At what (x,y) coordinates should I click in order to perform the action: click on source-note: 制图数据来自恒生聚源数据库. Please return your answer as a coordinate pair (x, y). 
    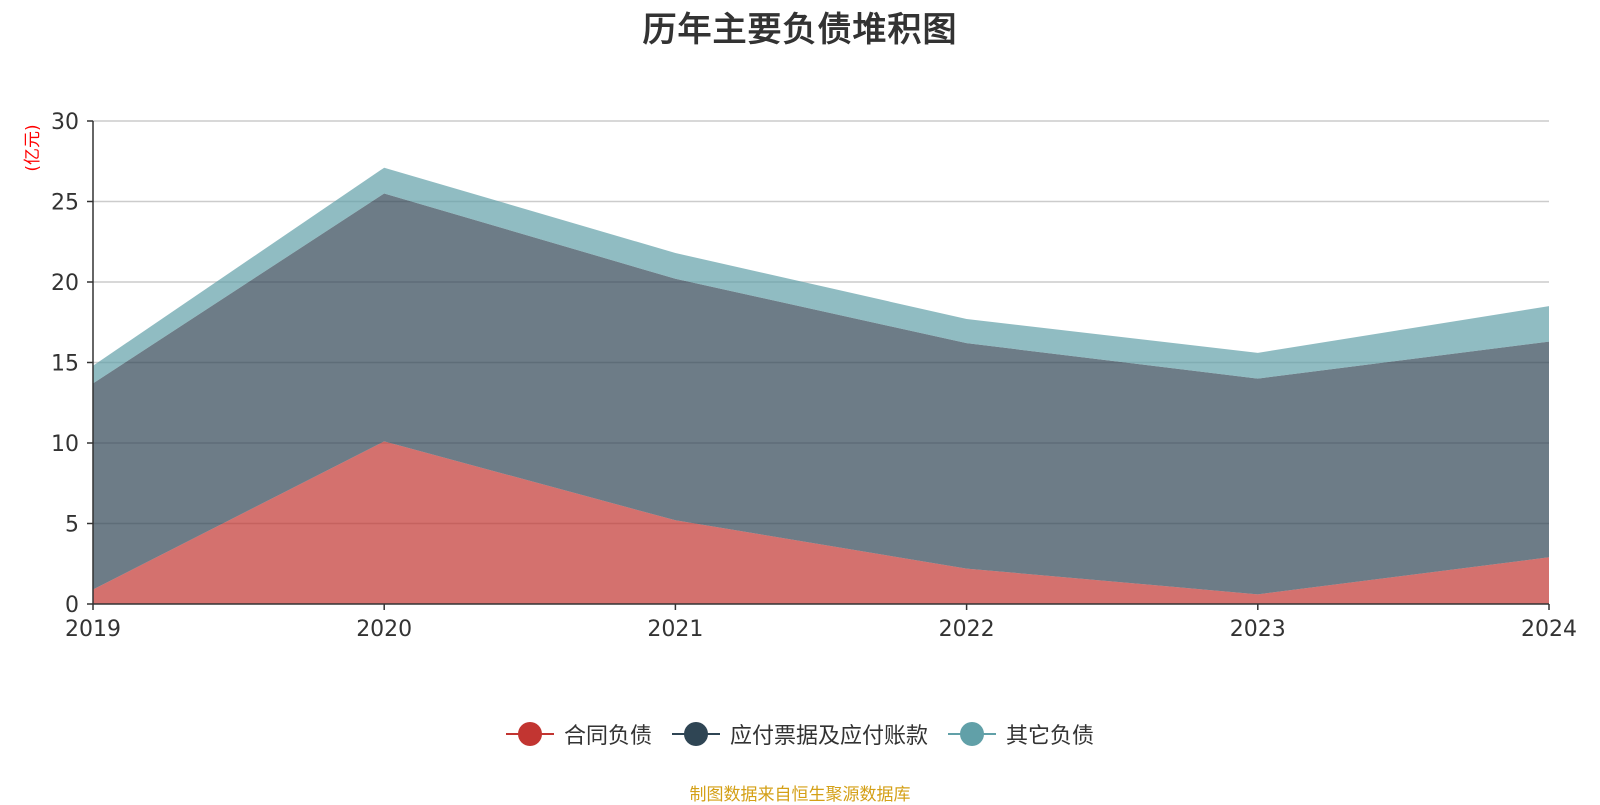
    Looking at the image, I should click on (800, 795).